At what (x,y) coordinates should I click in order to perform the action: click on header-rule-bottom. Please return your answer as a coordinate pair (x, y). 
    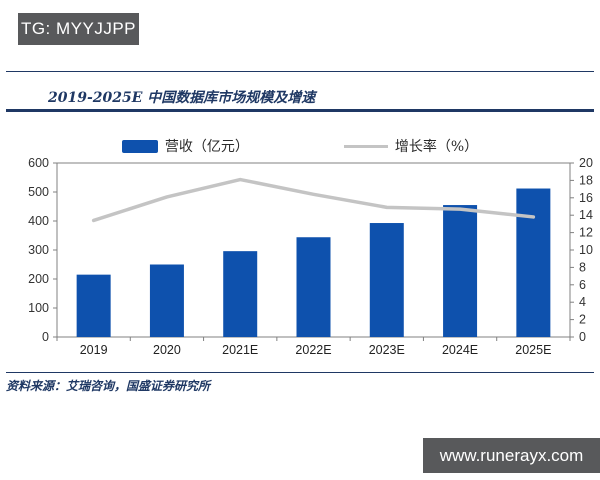
    Looking at the image, I should click on (300, 110).